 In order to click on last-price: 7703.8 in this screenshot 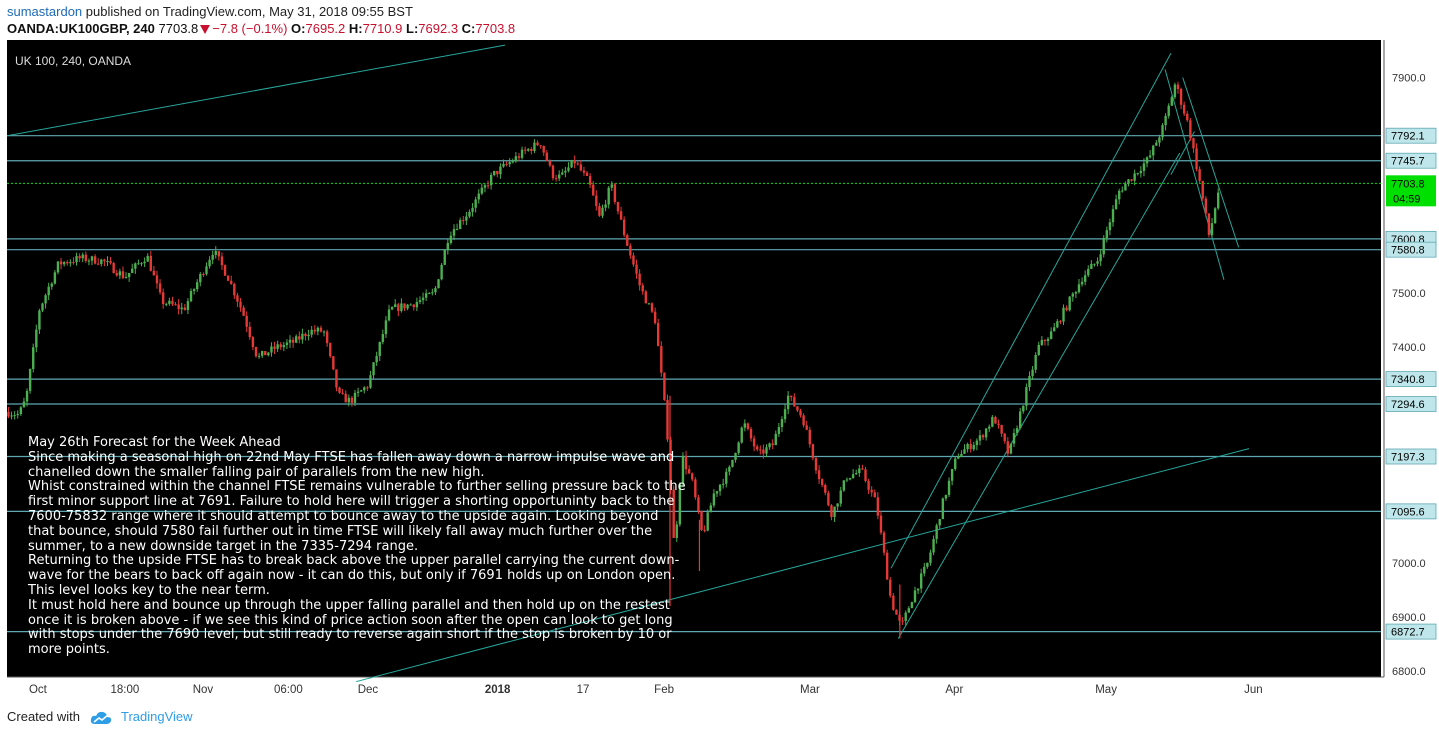, I will do `click(178, 28)`.